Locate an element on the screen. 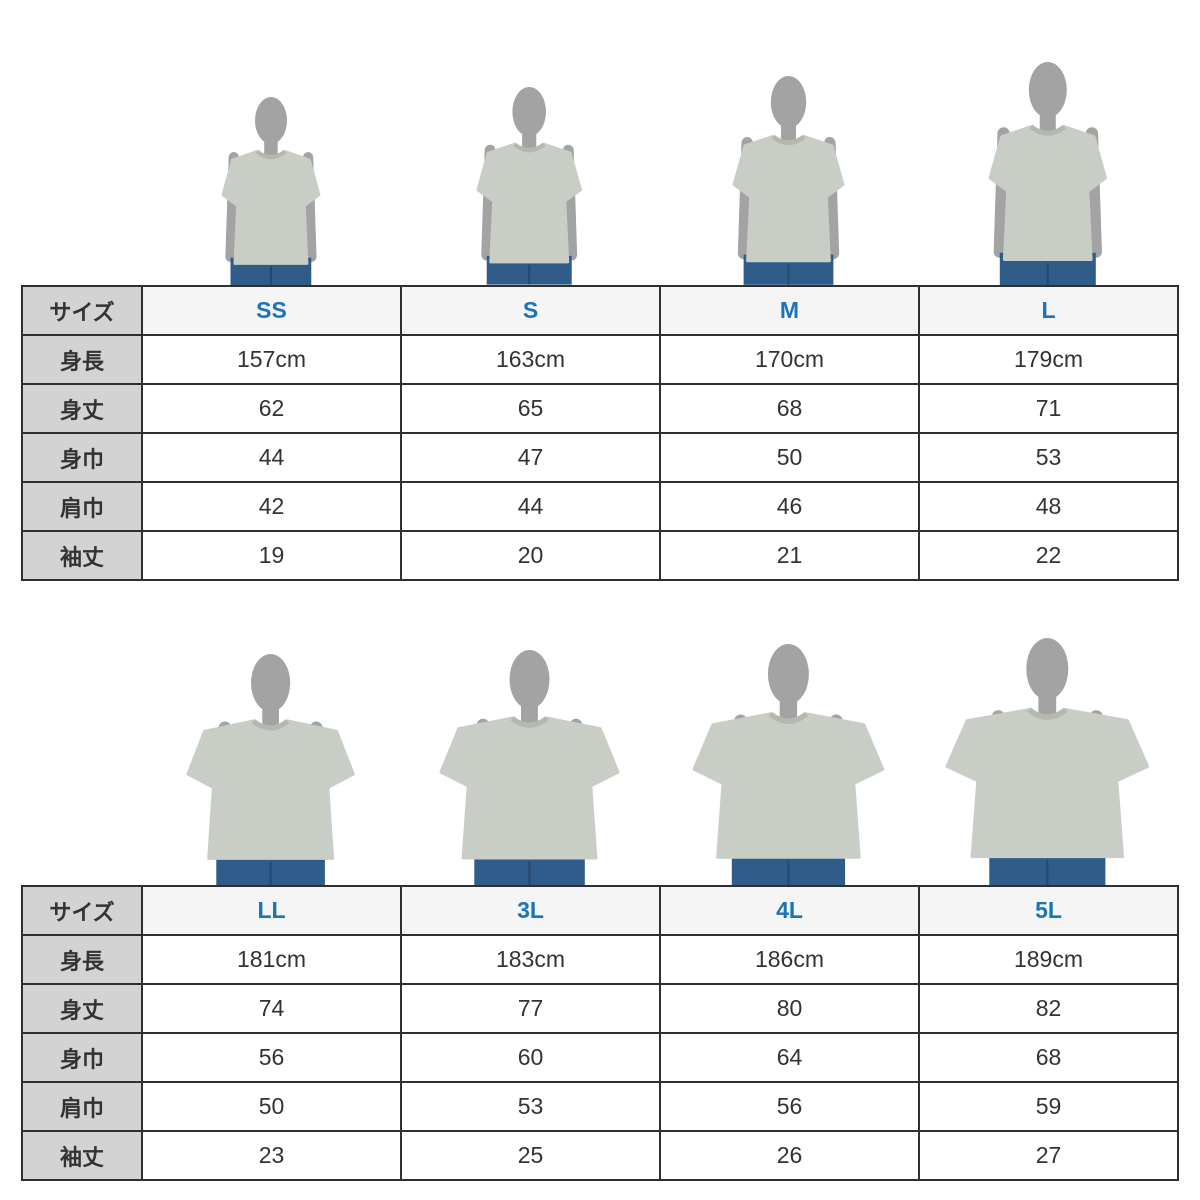 The width and height of the screenshot is (1200, 1200). size-column-header-ss: SS is located at coordinates (271, 310).